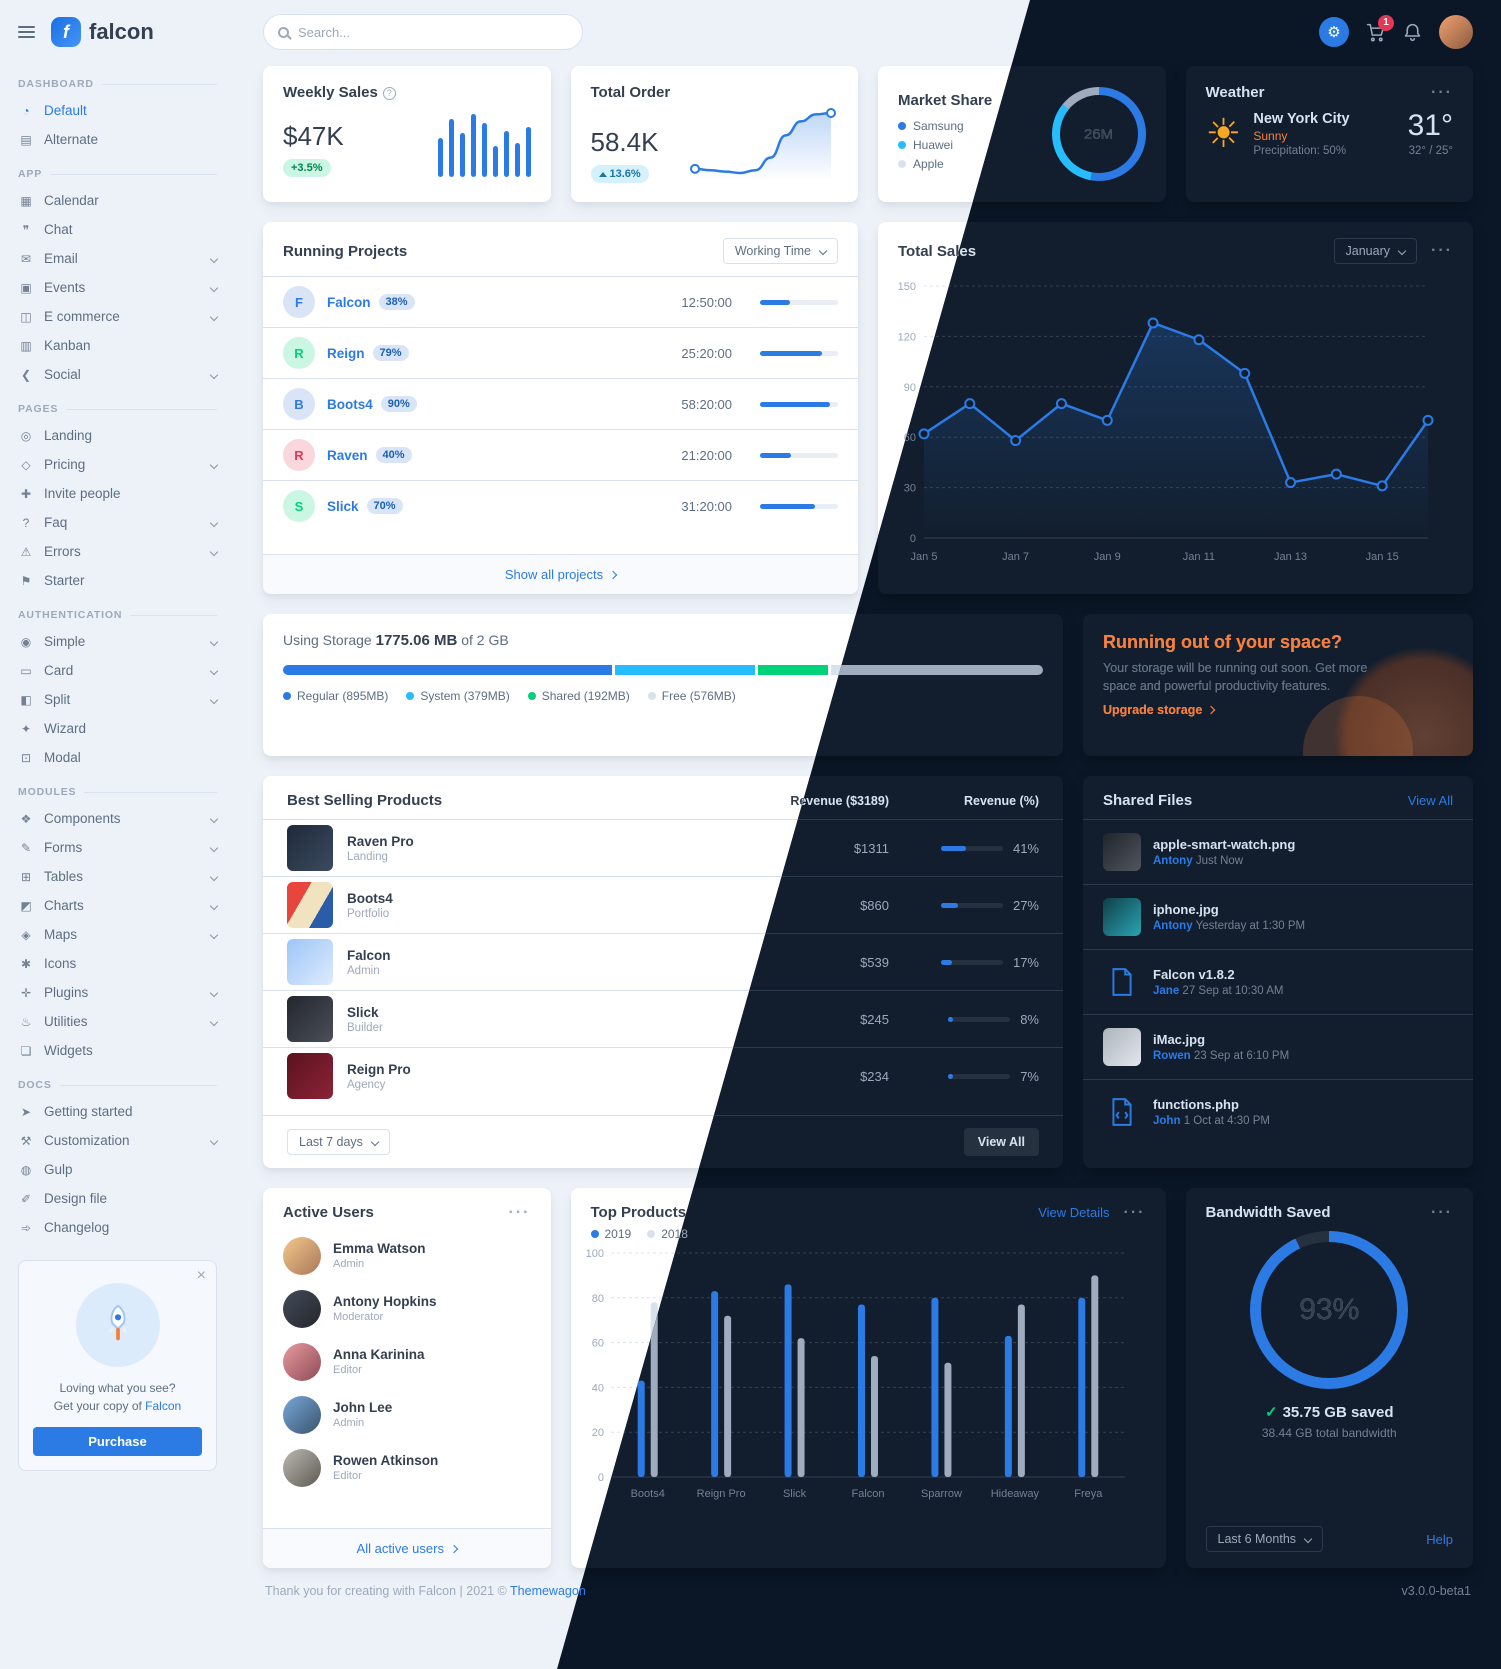 This screenshot has height=1669, width=1501. I want to click on working-time-dropdown: Working Time, so click(780, 251).